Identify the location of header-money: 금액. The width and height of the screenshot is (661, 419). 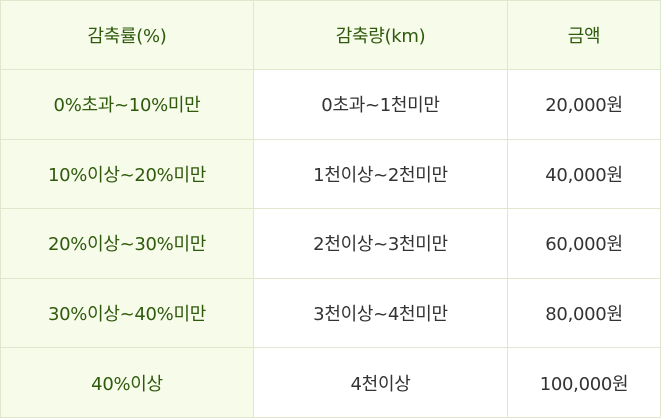
(584, 35).